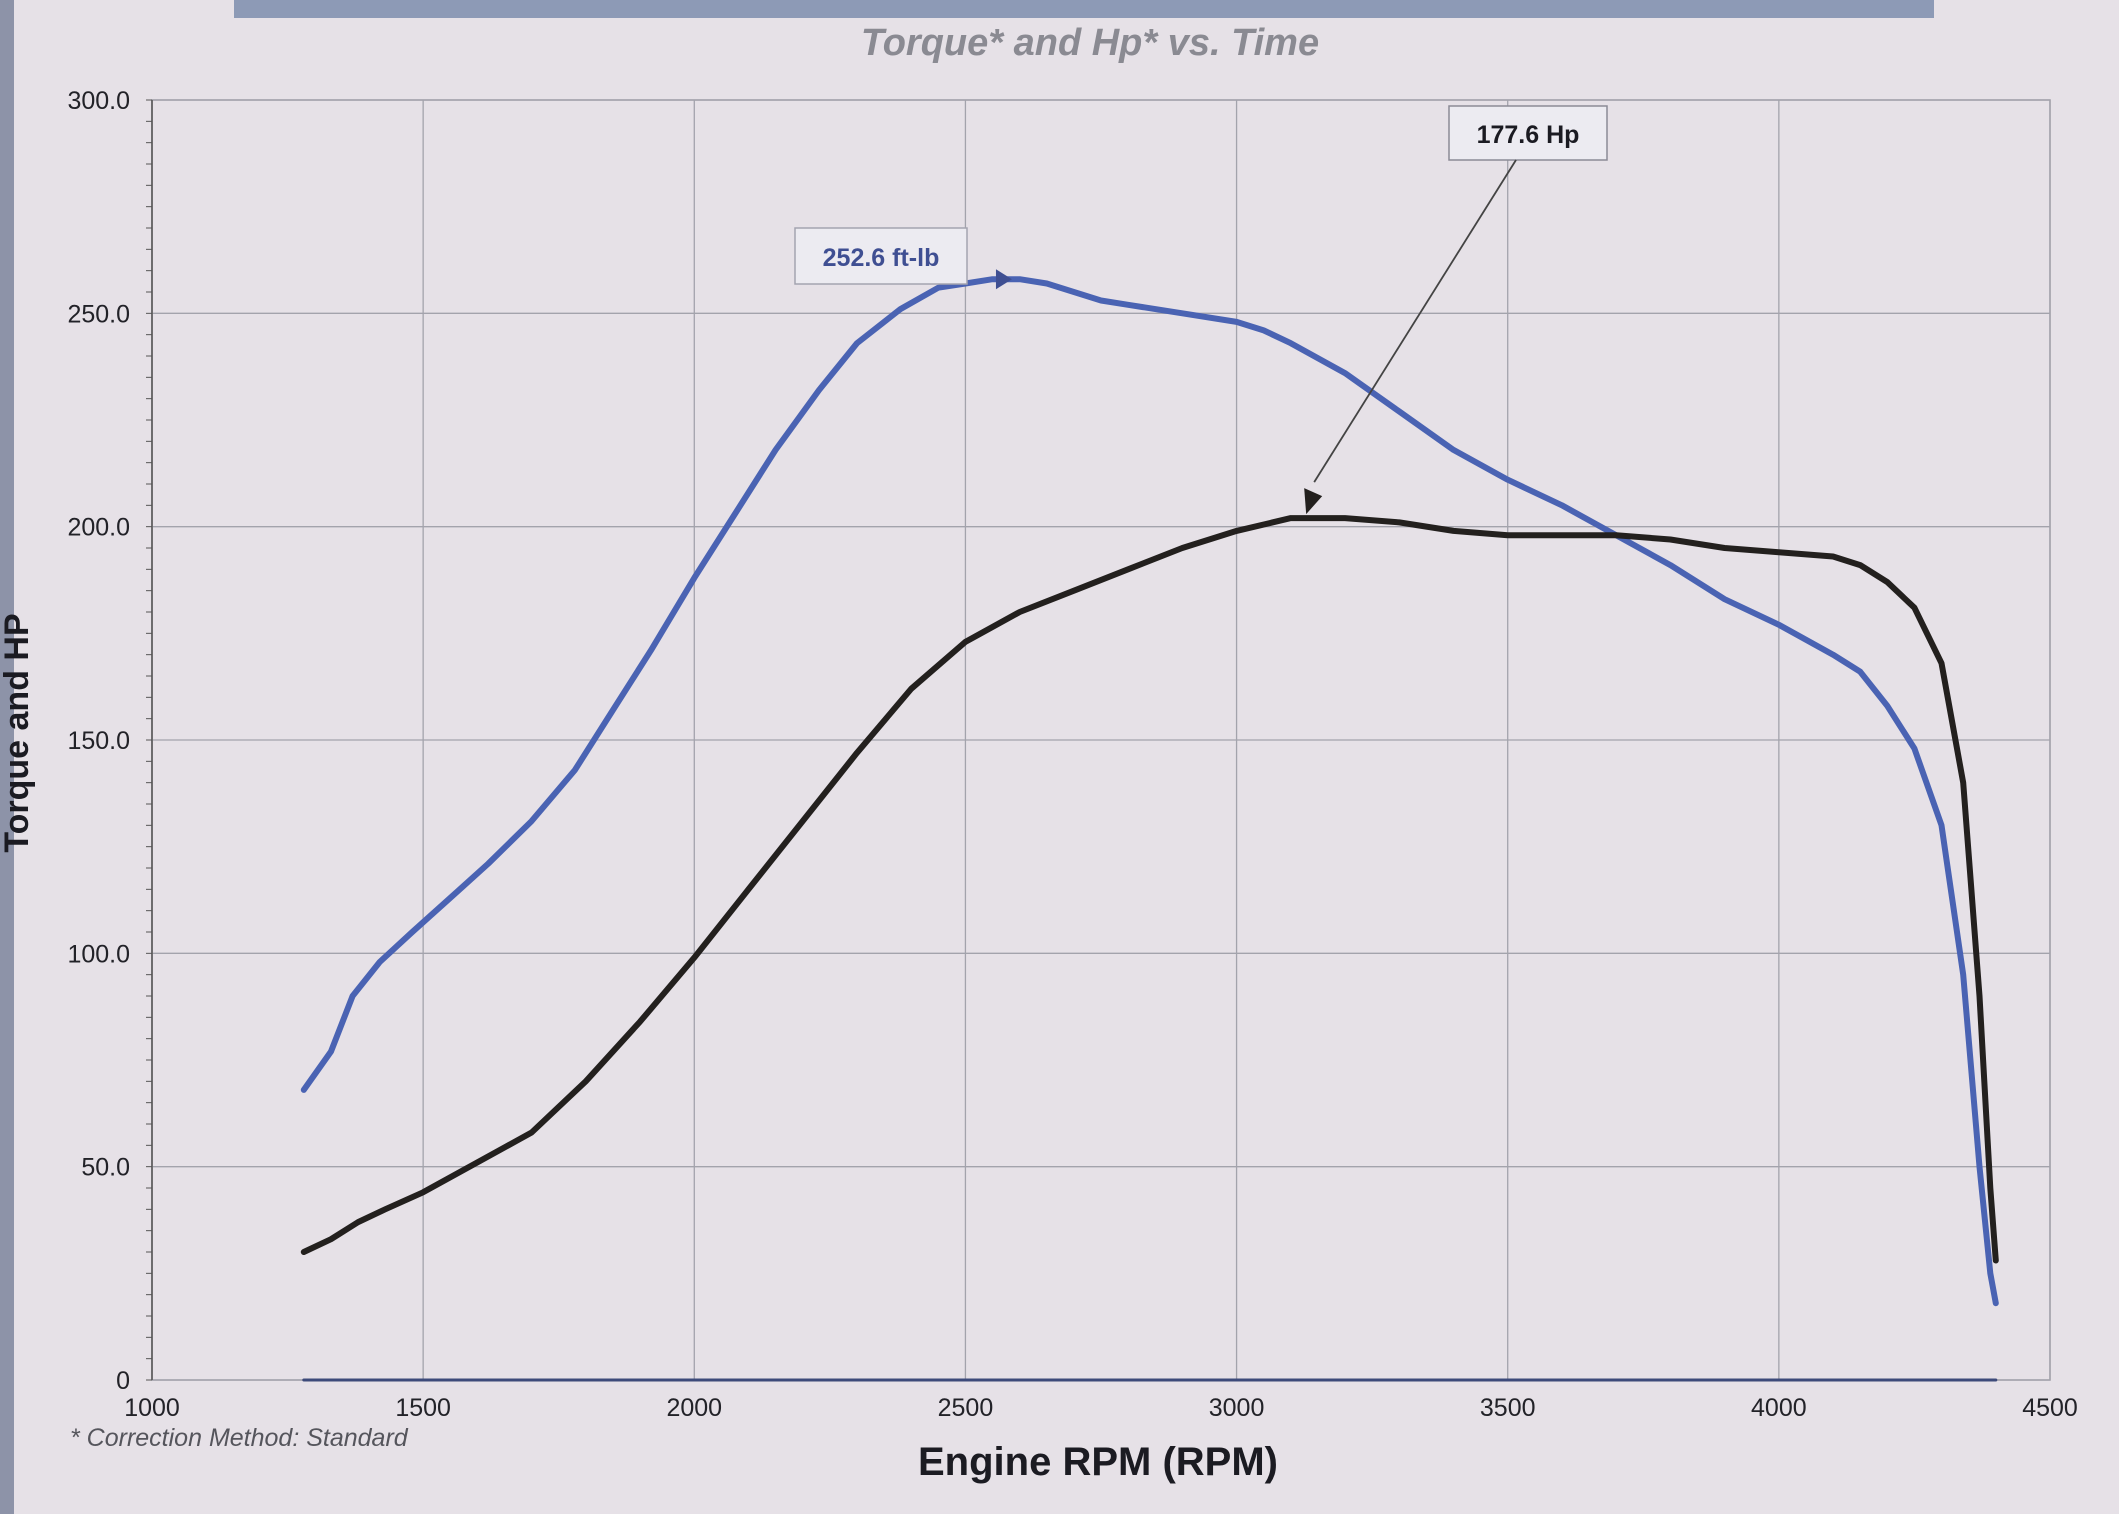  What do you see at coordinates (423, 1408) in the screenshot?
I see `x-tick-label: 1500` at bounding box center [423, 1408].